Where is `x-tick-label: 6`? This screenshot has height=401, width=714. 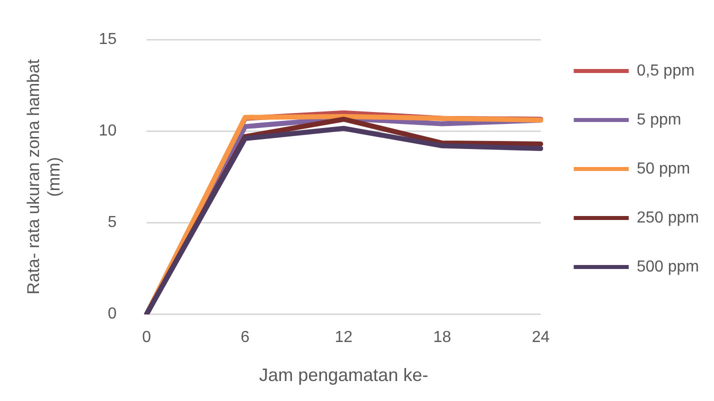 x-tick-label: 6 is located at coordinates (245, 337).